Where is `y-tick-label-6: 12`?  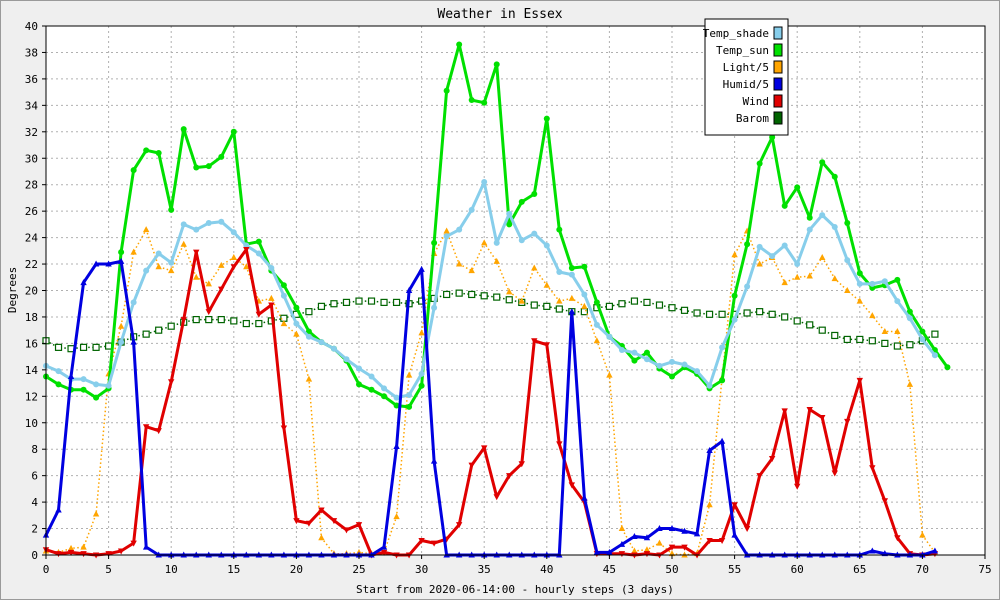
y-tick-label-6: 12 is located at coordinates (31, 396).